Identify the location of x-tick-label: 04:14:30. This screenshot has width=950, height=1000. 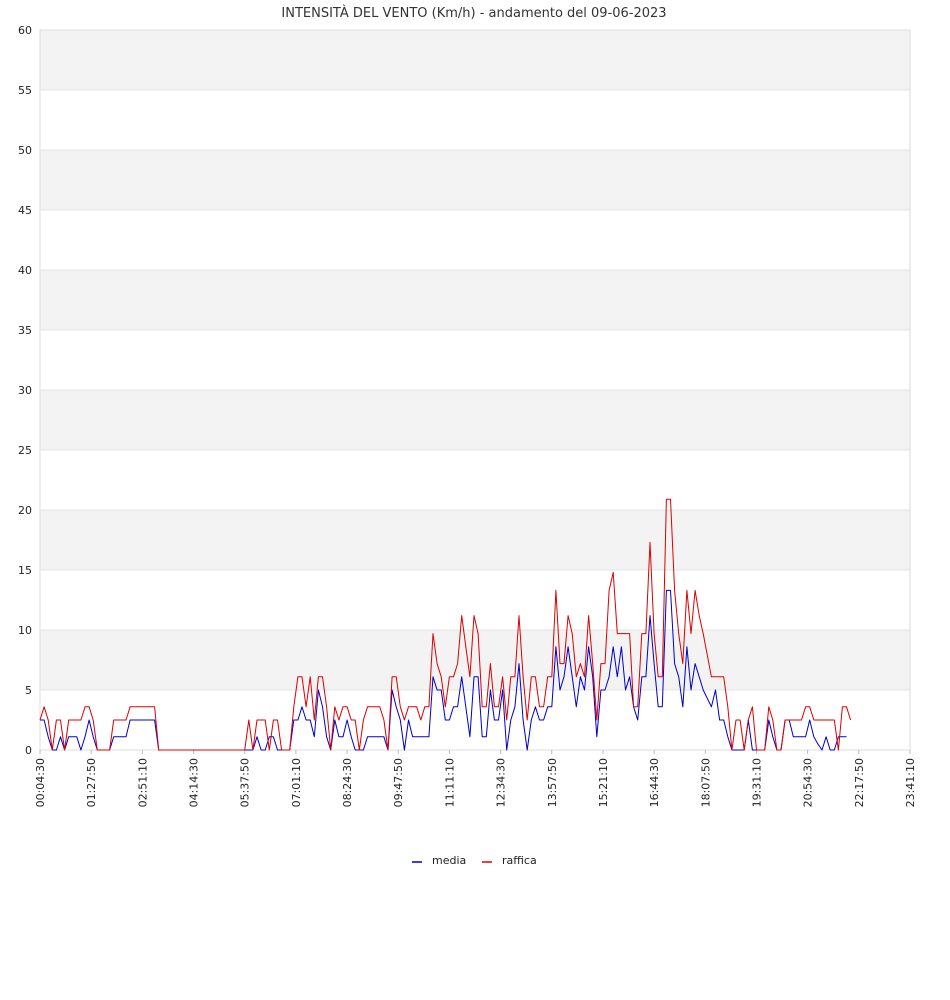
(194, 782).